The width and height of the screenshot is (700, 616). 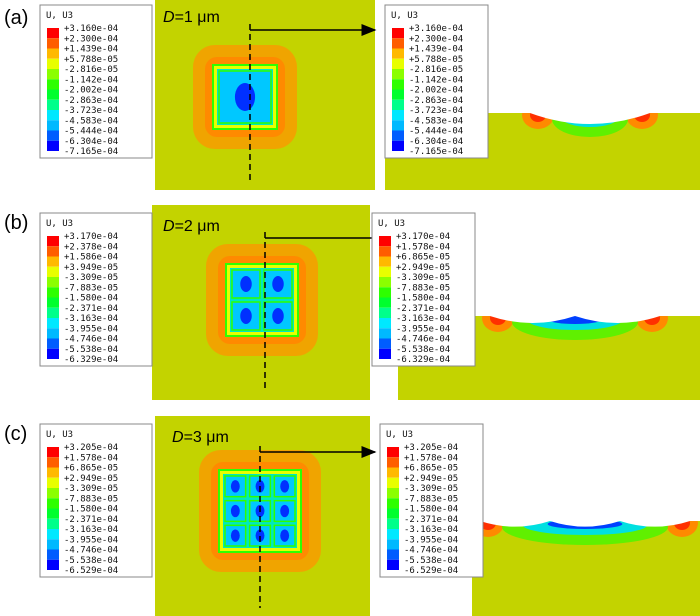 I want to click on legend-value: -6.529e-04, so click(x=431, y=571).